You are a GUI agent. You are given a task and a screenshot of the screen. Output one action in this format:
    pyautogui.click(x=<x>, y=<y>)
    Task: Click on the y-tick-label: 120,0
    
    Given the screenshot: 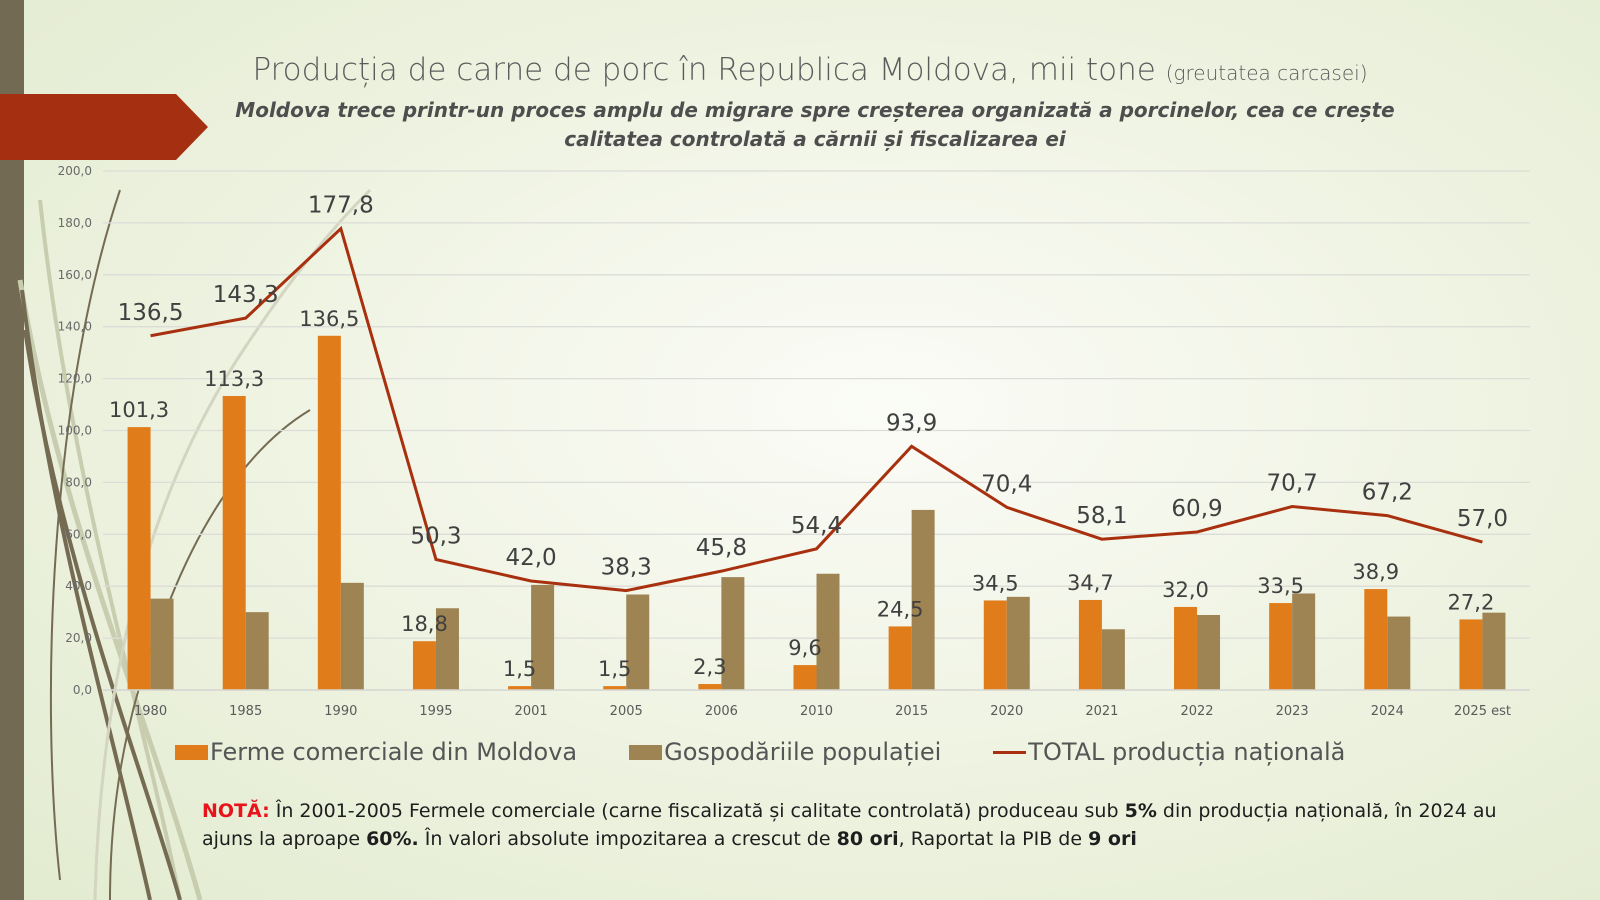 What is the action you would take?
    pyautogui.click(x=75, y=379)
    